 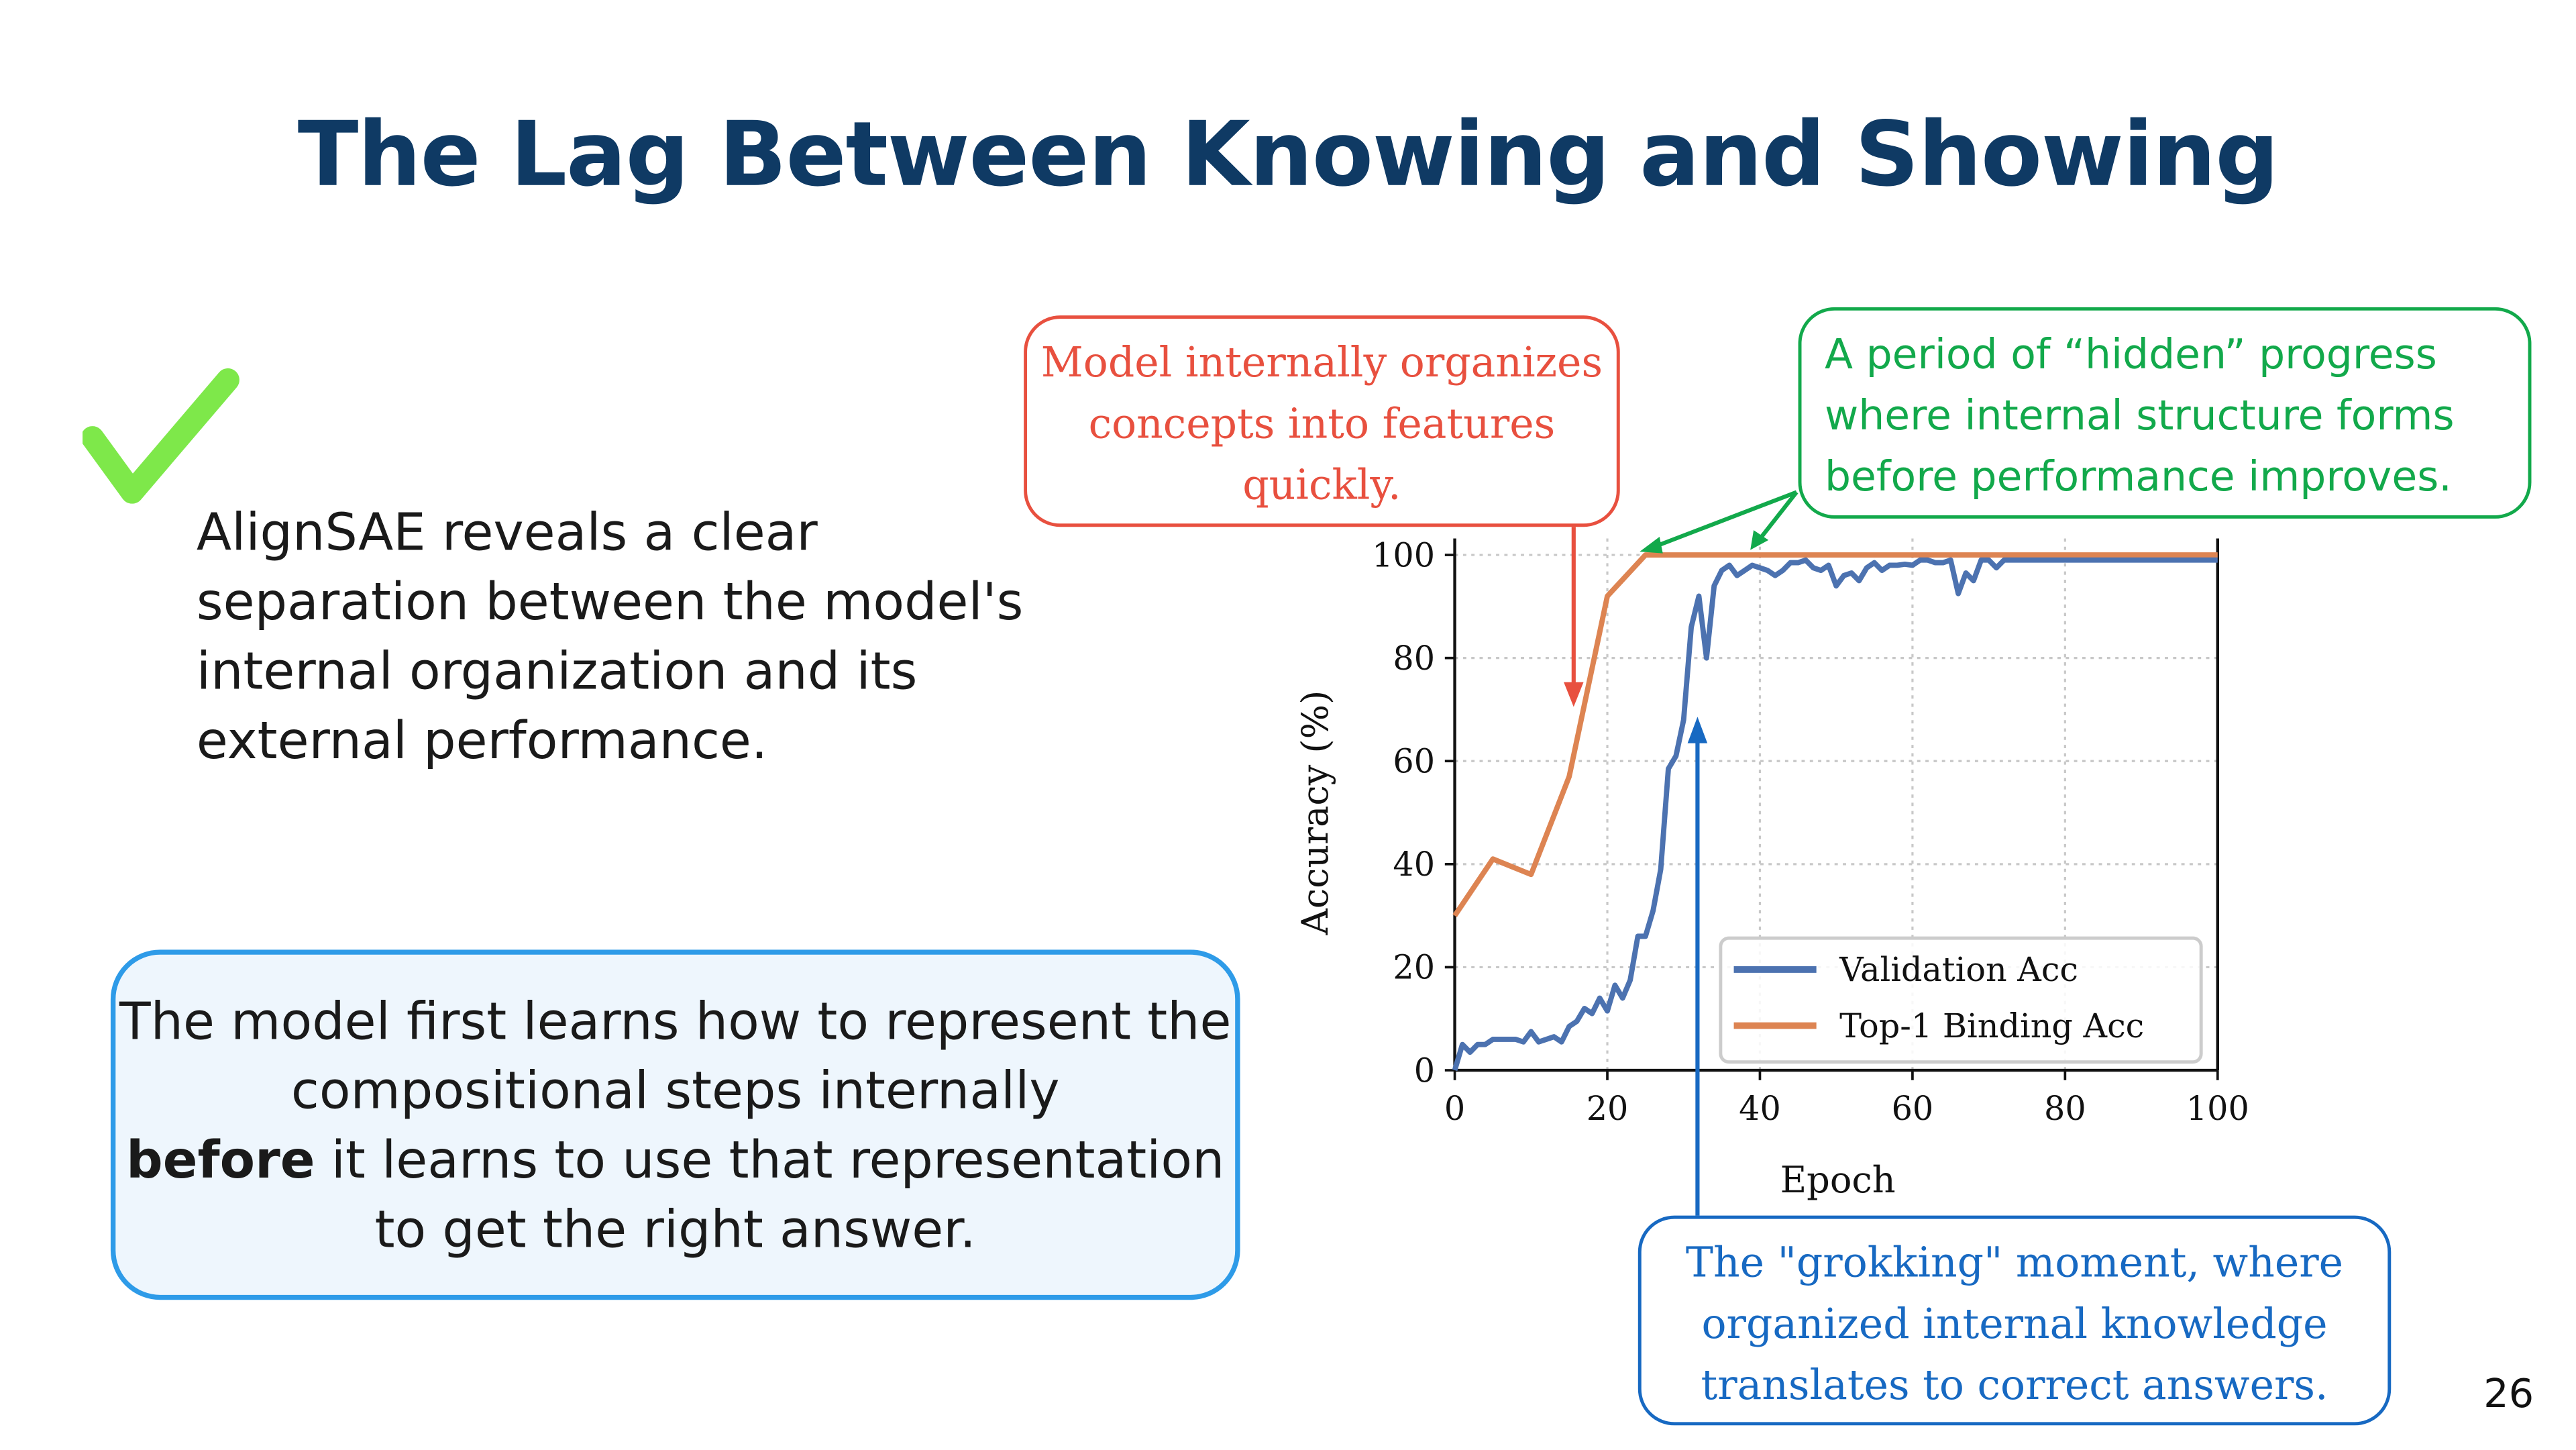 I want to click on x-tick-label: 20, so click(x=1608, y=1108).